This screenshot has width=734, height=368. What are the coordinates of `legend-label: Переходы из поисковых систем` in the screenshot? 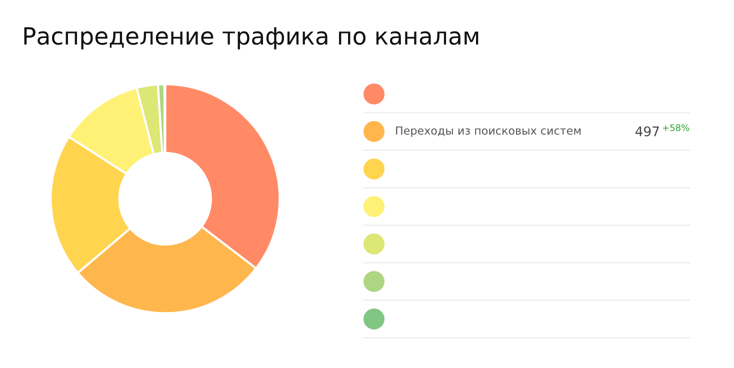 It's located at (488, 131).